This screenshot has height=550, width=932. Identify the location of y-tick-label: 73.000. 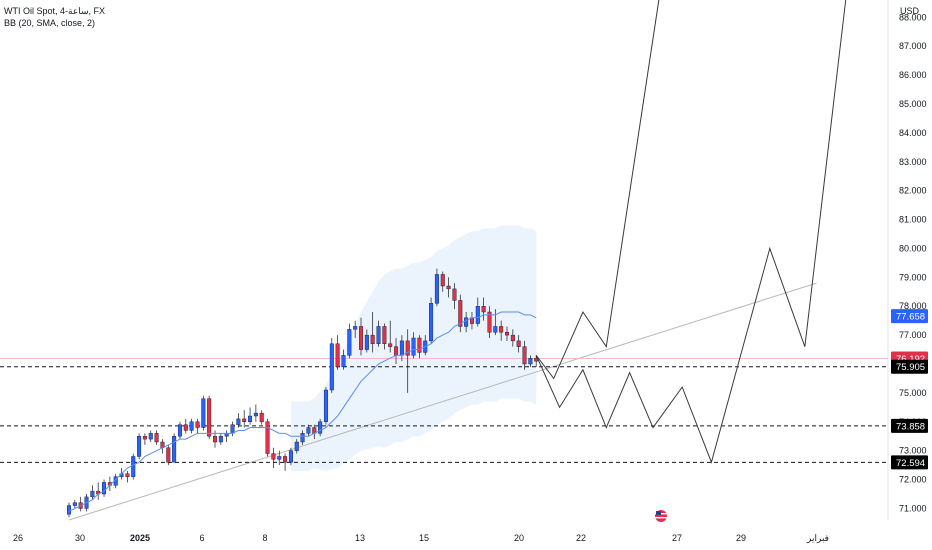
(913, 451).